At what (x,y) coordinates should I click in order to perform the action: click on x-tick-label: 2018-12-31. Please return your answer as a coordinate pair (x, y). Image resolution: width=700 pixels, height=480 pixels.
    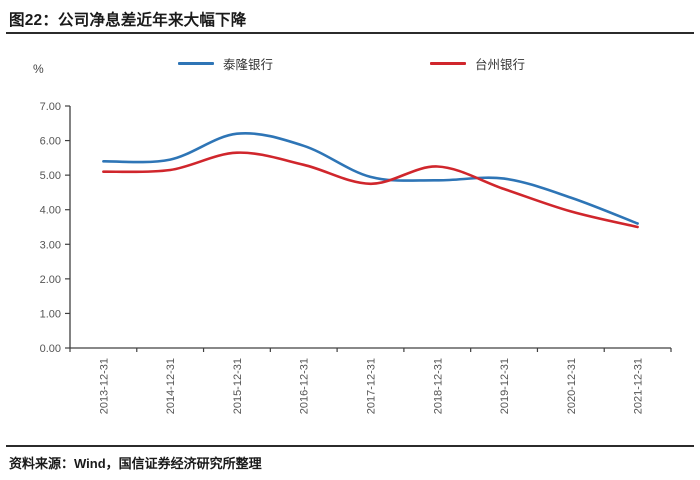
    Looking at the image, I should click on (438, 386).